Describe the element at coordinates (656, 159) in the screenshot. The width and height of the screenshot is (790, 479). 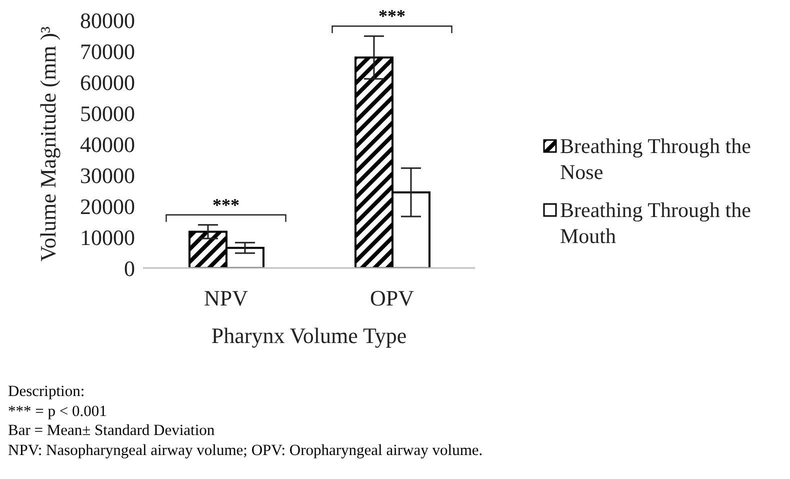
I see `legend-label: Breathing Through the Nose` at that location.